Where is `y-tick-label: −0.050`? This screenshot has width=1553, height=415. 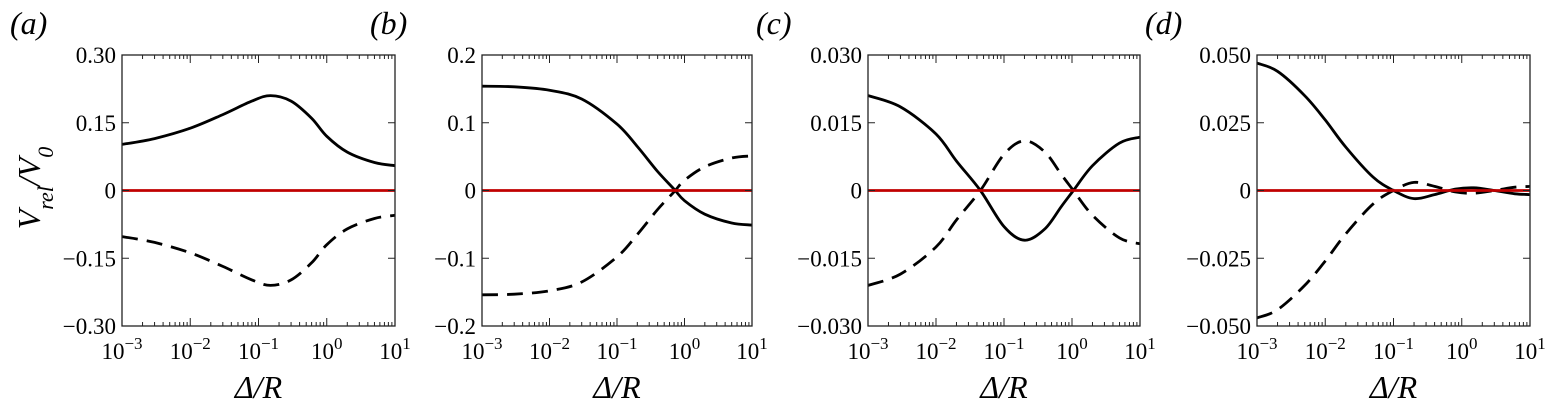 y-tick-label: −0.050 is located at coordinates (1218, 326).